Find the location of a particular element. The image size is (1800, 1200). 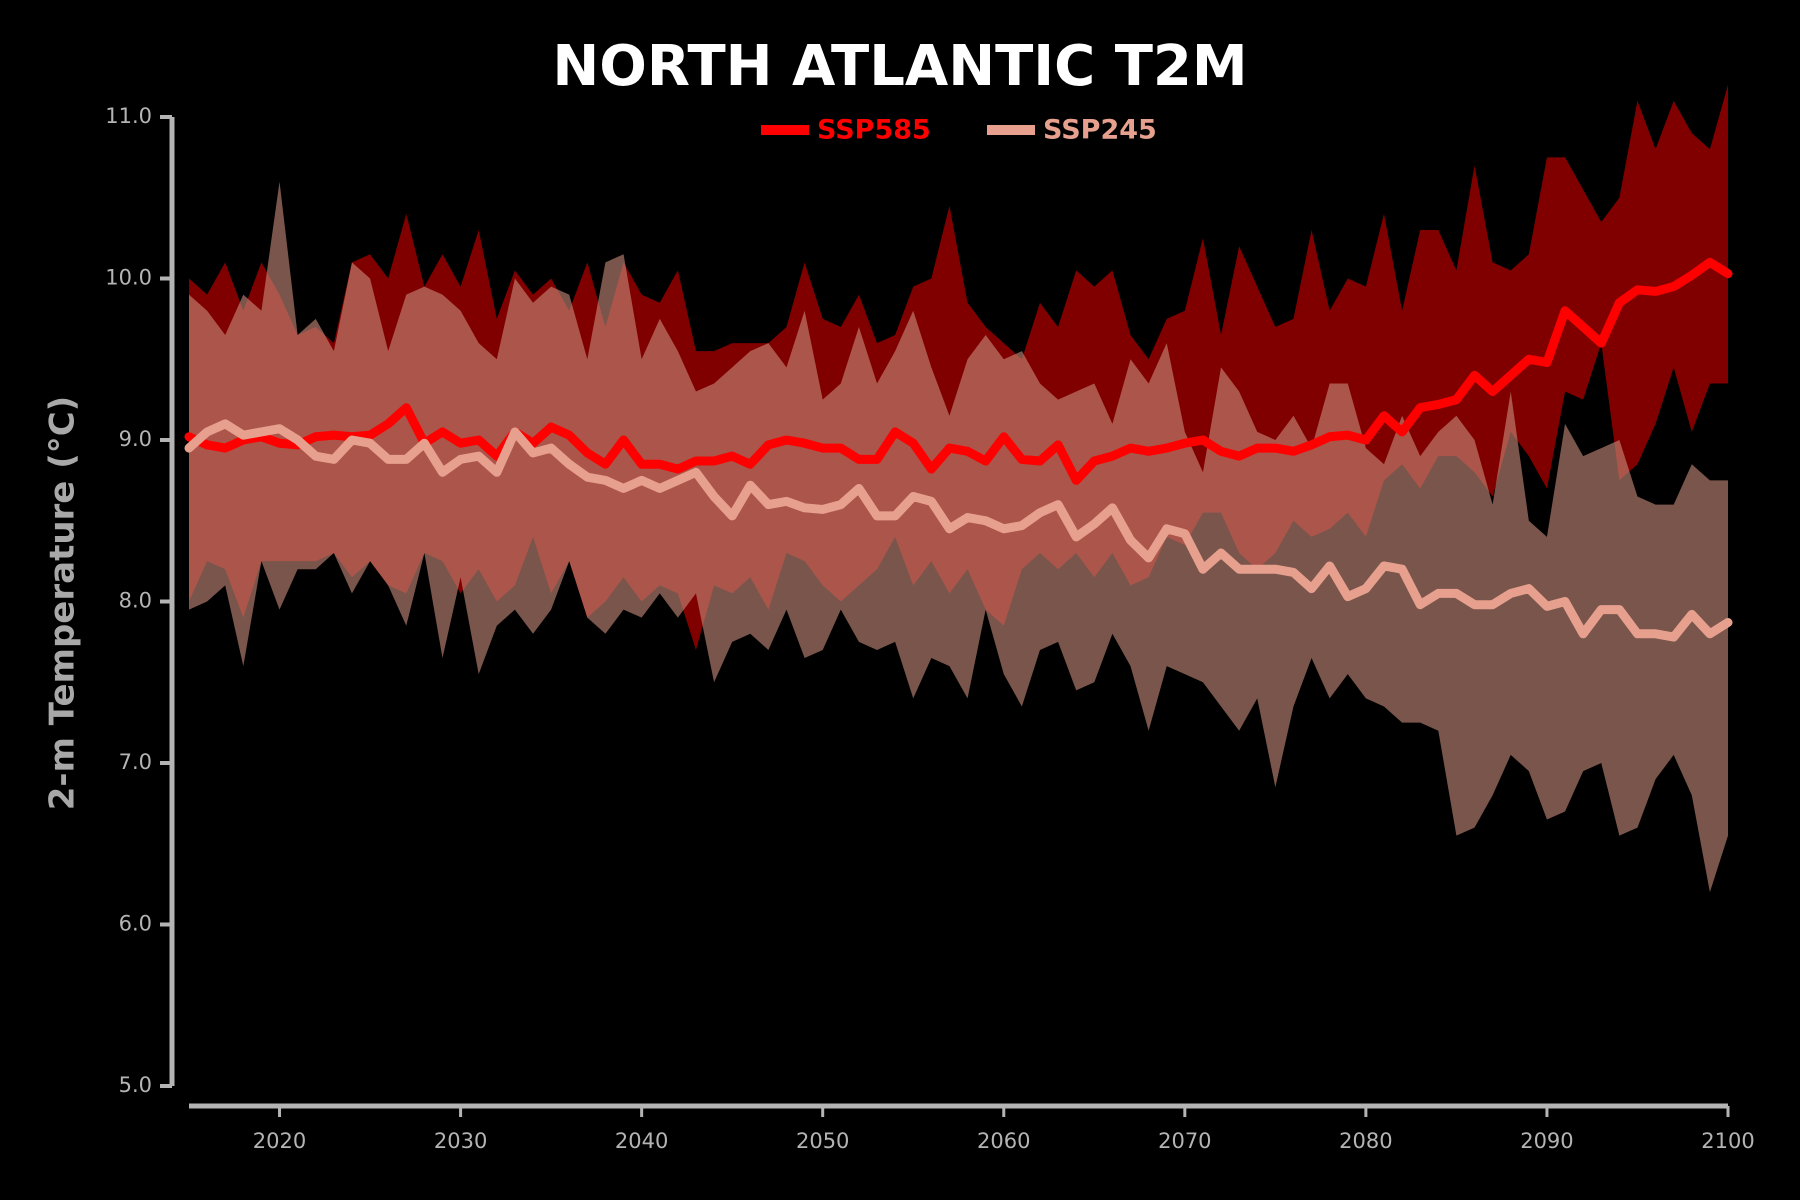

legend: SSP585 SSP245 is located at coordinates (959, 130).